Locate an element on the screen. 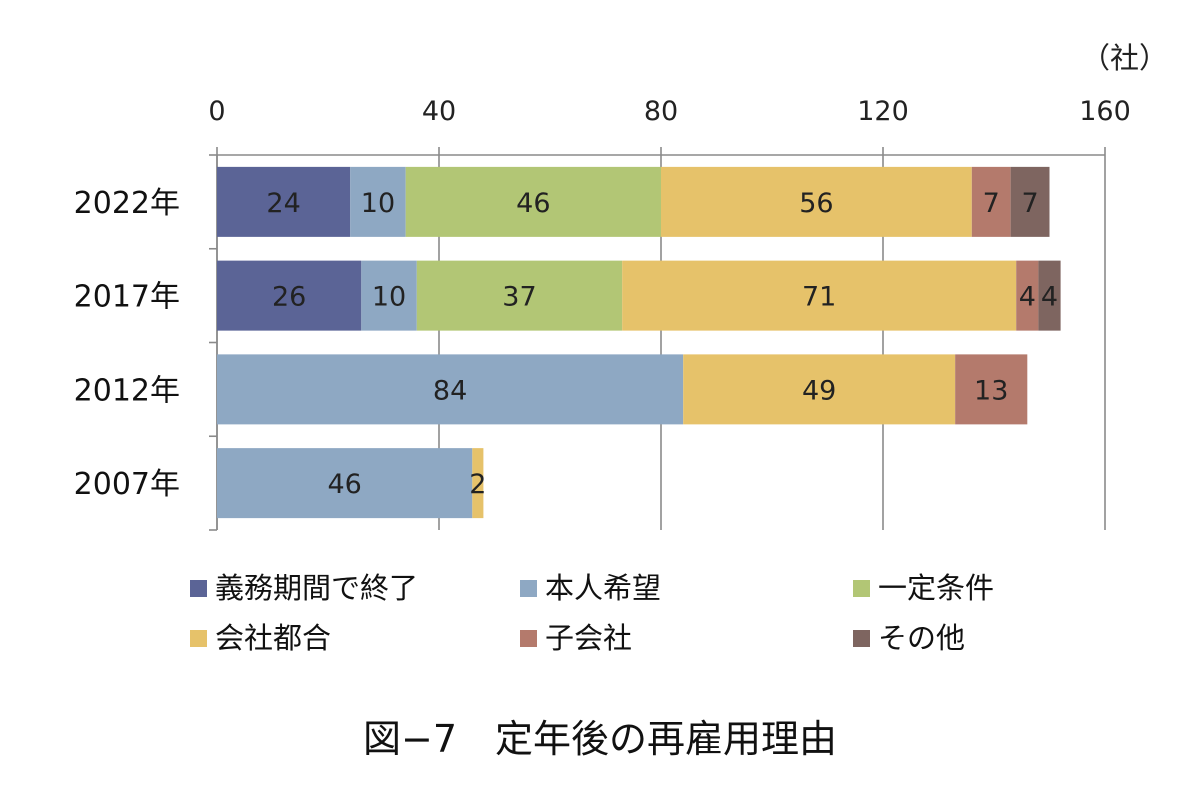 The height and width of the screenshot is (798, 1200). category-label: 2022年 is located at coordinates (127, 203).